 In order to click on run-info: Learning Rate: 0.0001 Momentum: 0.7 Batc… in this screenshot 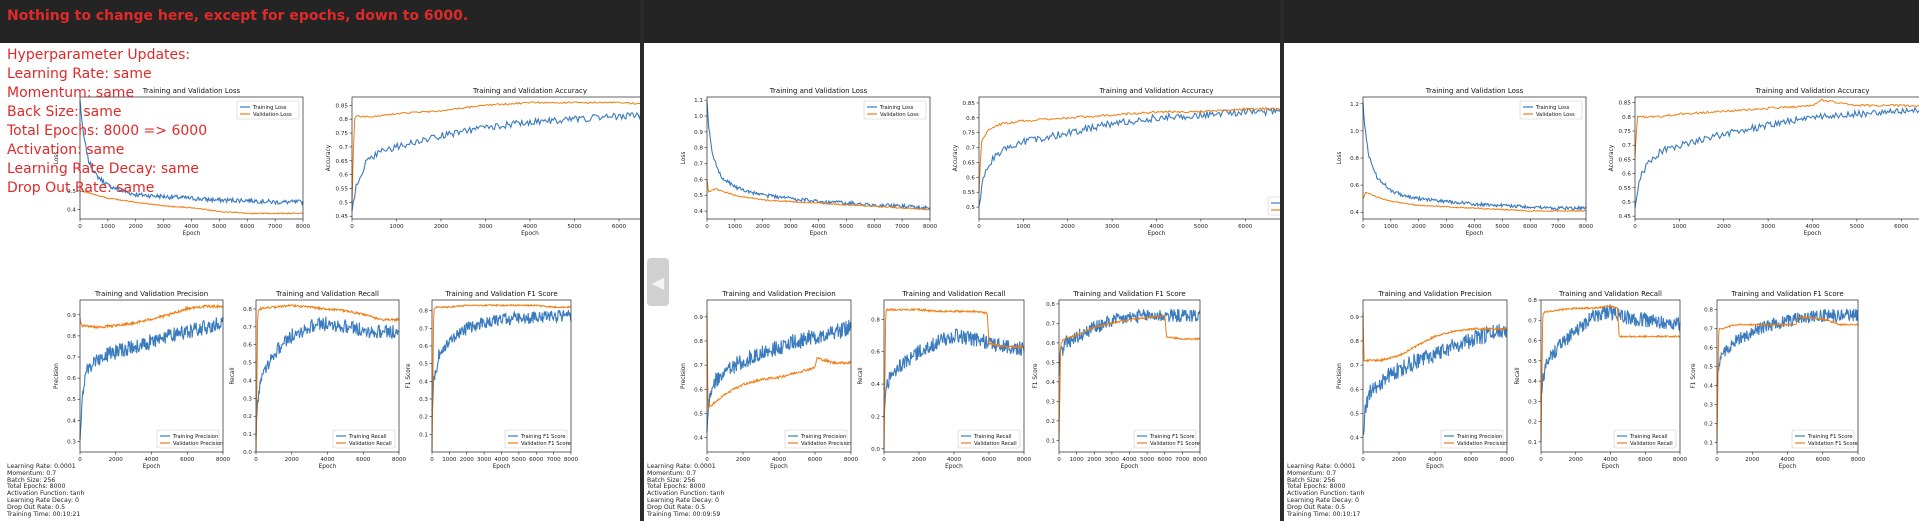, I will do `click(1325, 490)`.